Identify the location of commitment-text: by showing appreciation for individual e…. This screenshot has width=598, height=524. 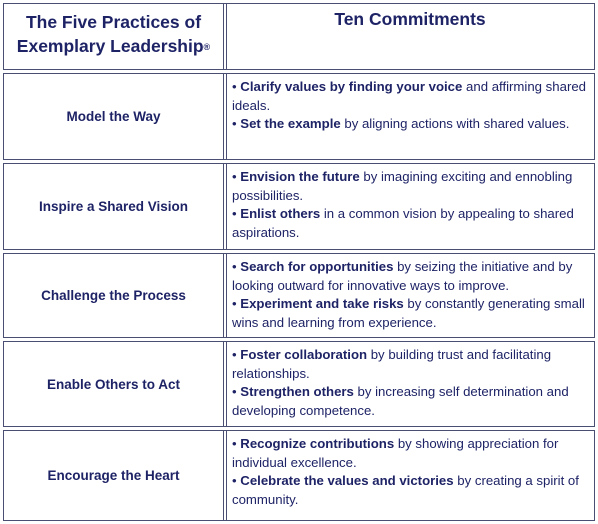
(395, 453).